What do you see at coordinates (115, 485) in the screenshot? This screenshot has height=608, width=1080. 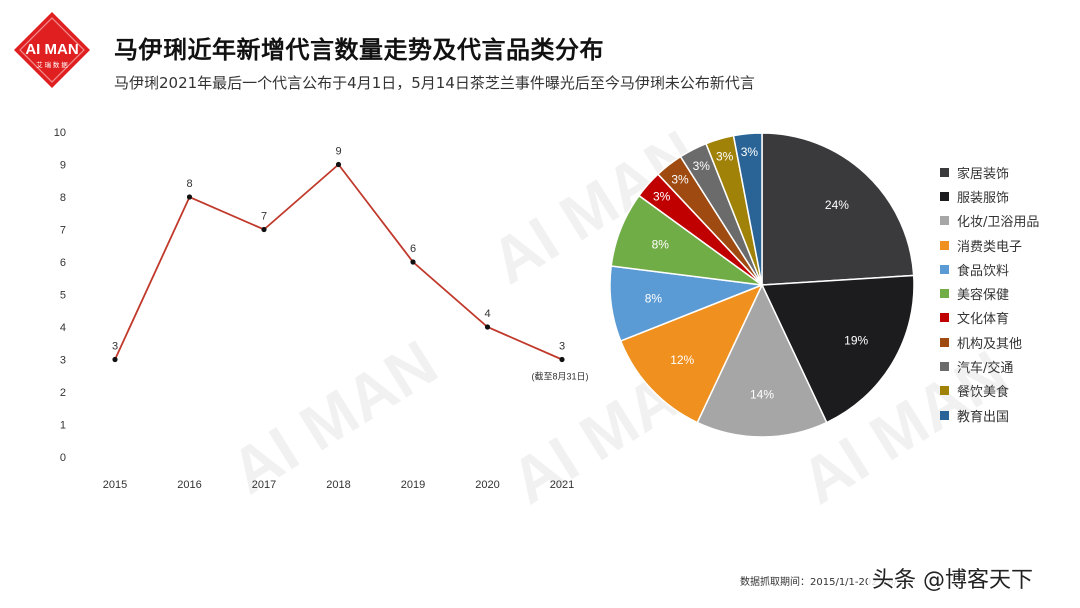 I see `x-tick-label: 2015` at bounding box center [115, 485].